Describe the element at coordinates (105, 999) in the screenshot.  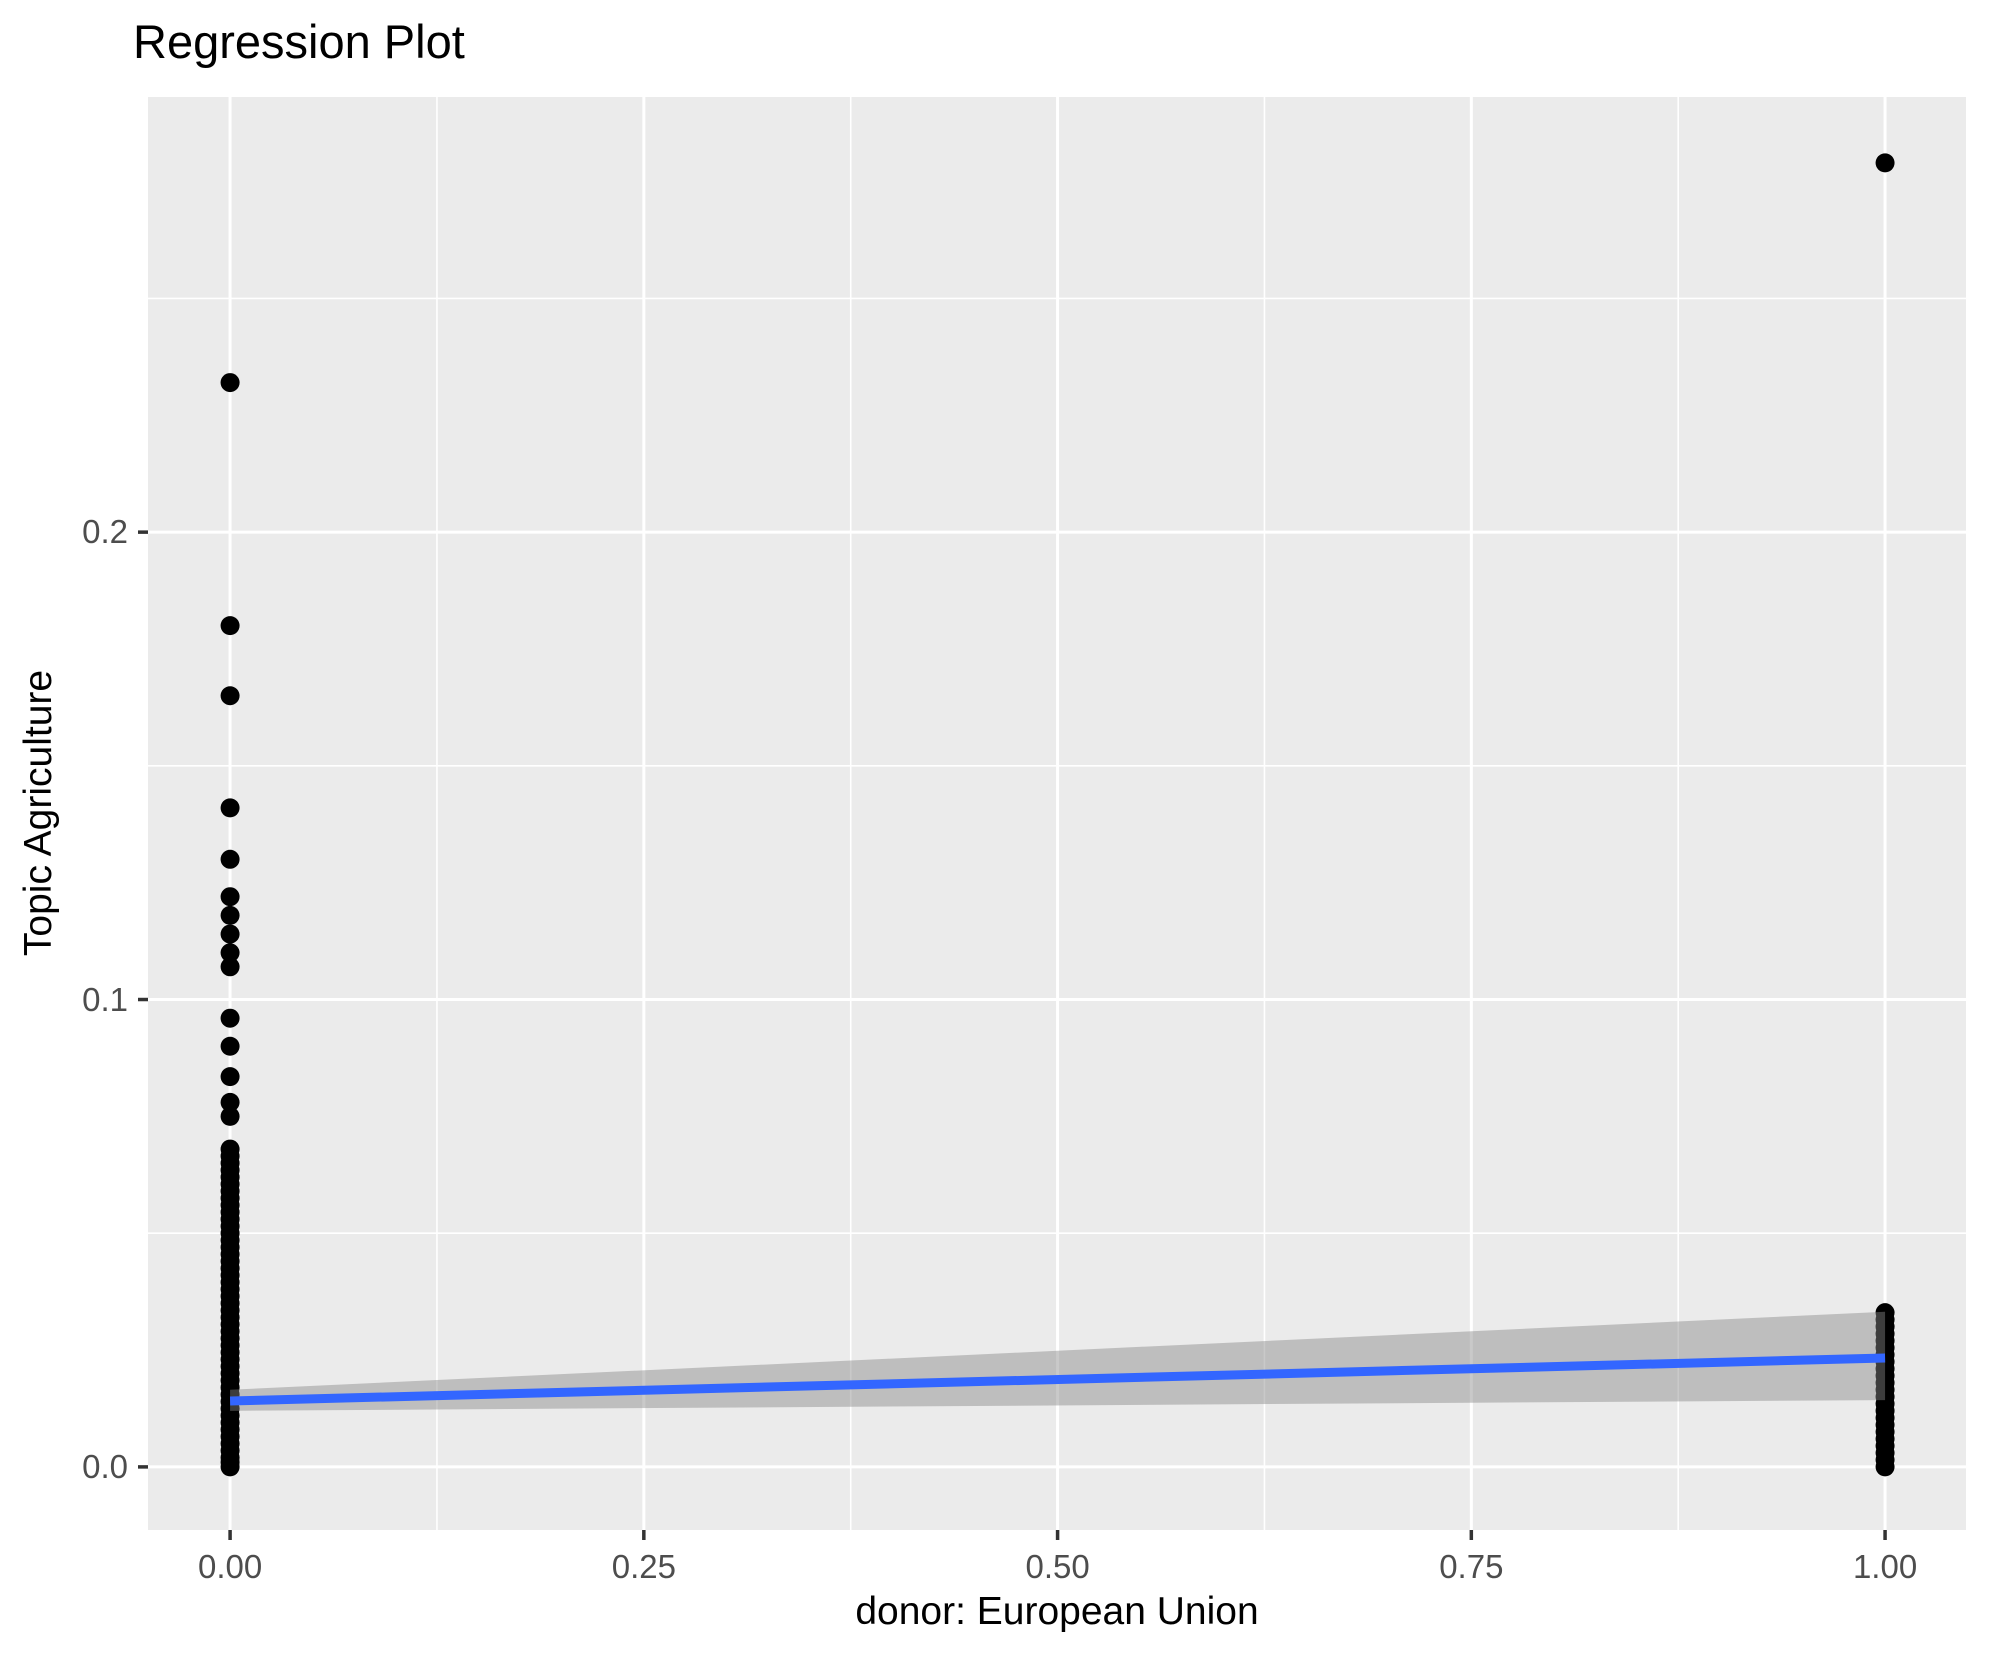
I see `y-tick-label: 0.1` at that location.